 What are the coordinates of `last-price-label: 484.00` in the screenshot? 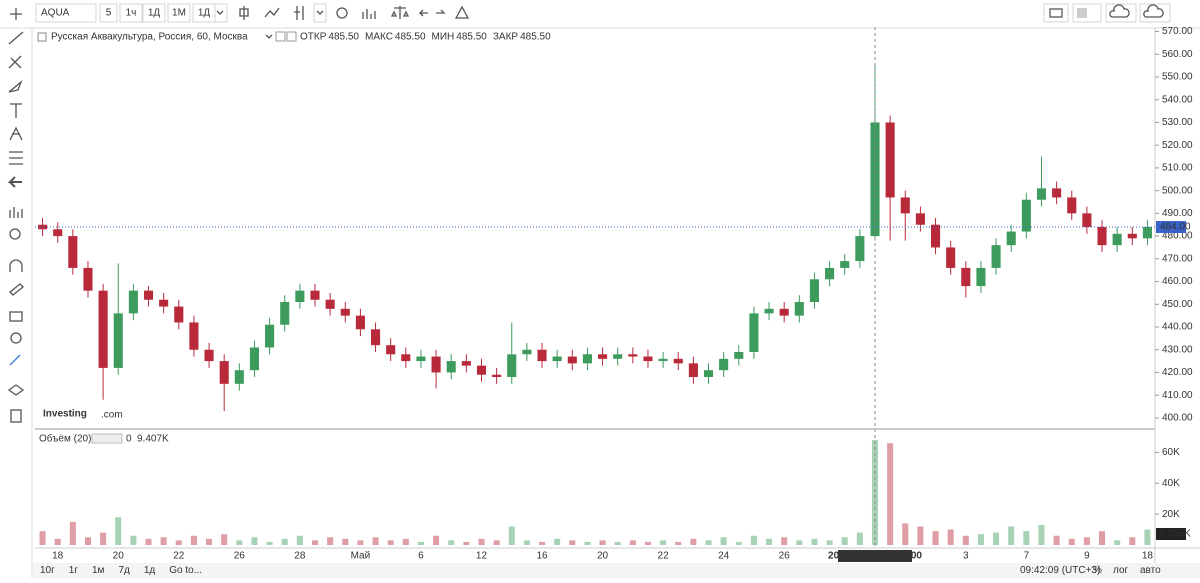 It's located at (1175, 227).